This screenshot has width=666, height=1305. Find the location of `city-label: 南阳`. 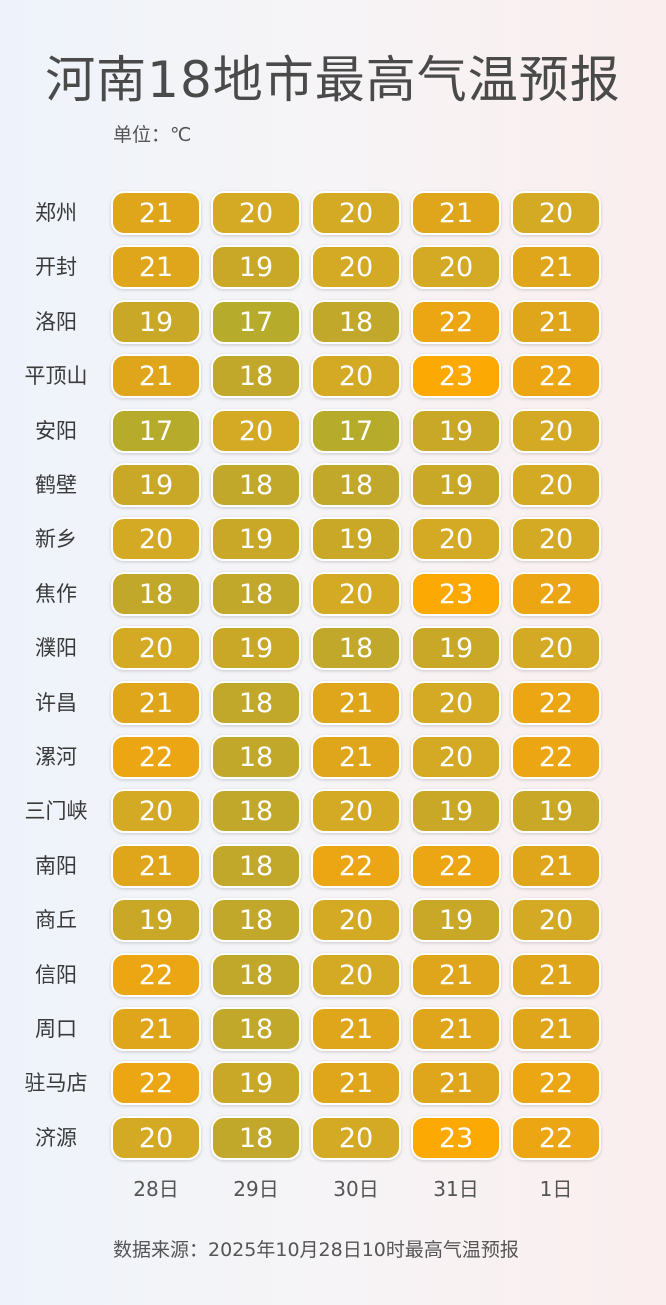

city-label: 南阳 is located at coordinates (56, 866).